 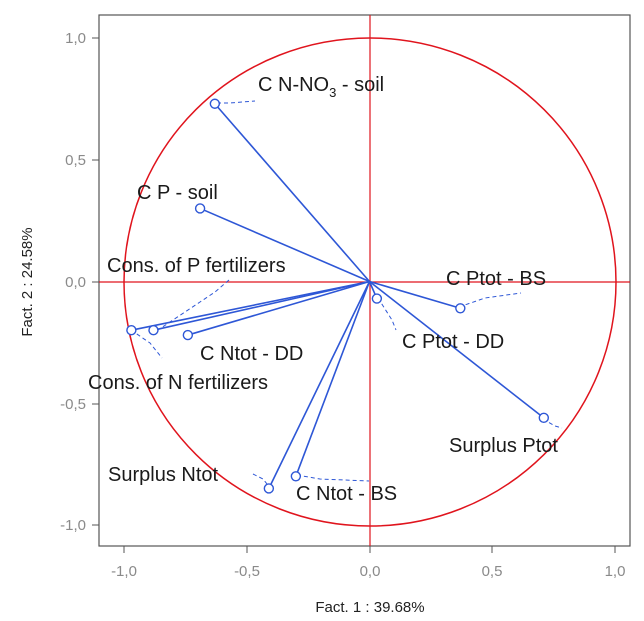 I want to click on x-axis-title: Fact. 1 : 39.68%, so click(x=369, y=607).